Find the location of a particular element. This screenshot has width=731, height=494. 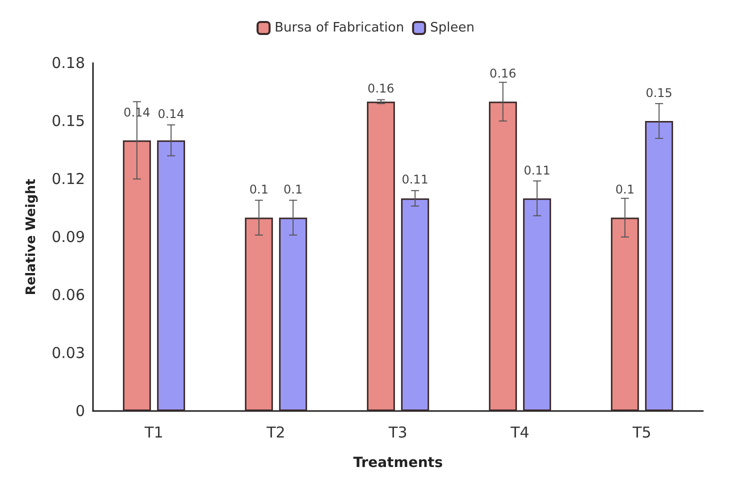

x-axis-title: Treatments is located at coordinates (398, 463).